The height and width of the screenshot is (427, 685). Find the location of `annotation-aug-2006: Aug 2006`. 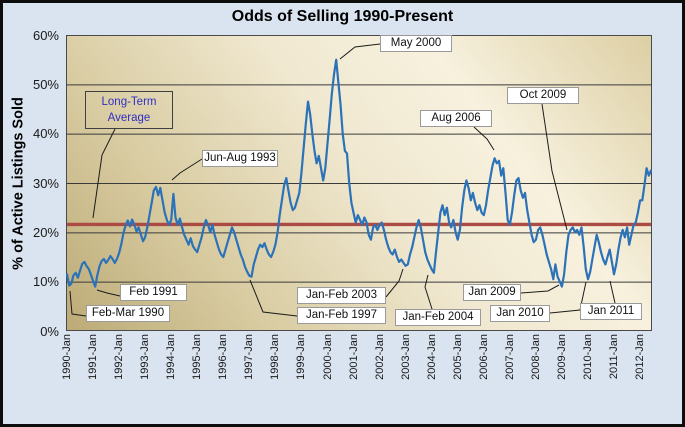

annotation-aug-2006: Aug 2006 is located at coordinates (456, 118).